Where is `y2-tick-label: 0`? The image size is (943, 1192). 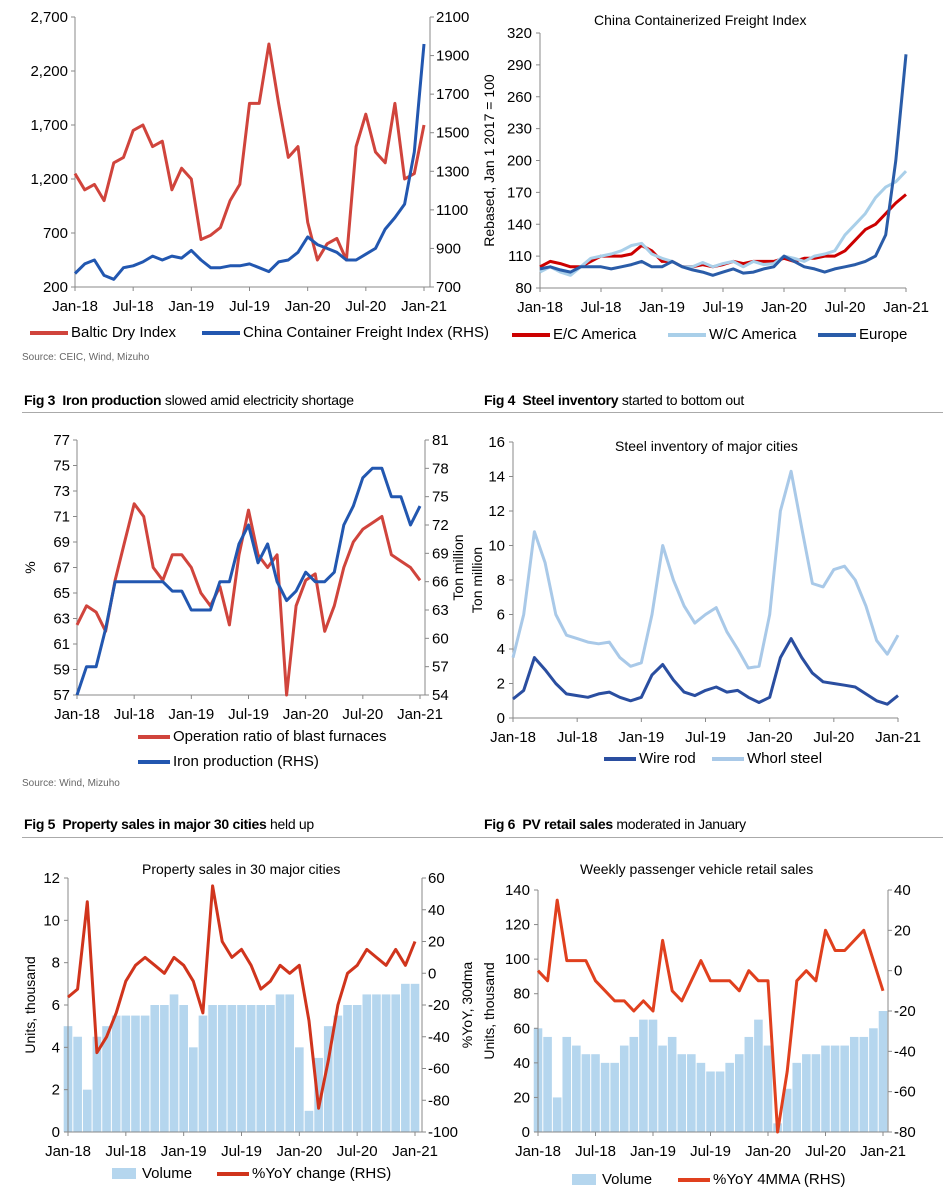 y2-tick-label: 0 is located at coordinates (898, 971).